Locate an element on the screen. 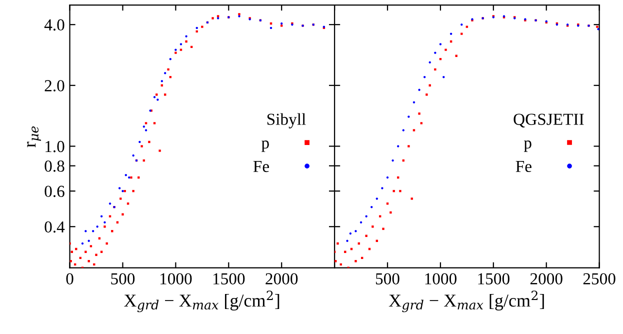 Image resolution: width=623 pixels, height=334 pixels. x-tick-label: 0 is located at coordinates (70, 278).